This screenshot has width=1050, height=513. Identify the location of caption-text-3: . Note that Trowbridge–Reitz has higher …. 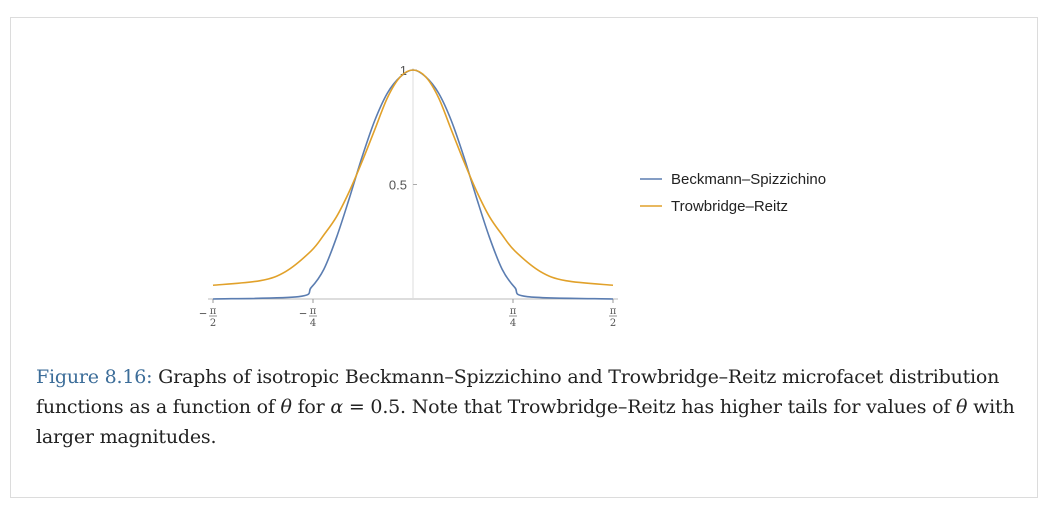
(678, 407).